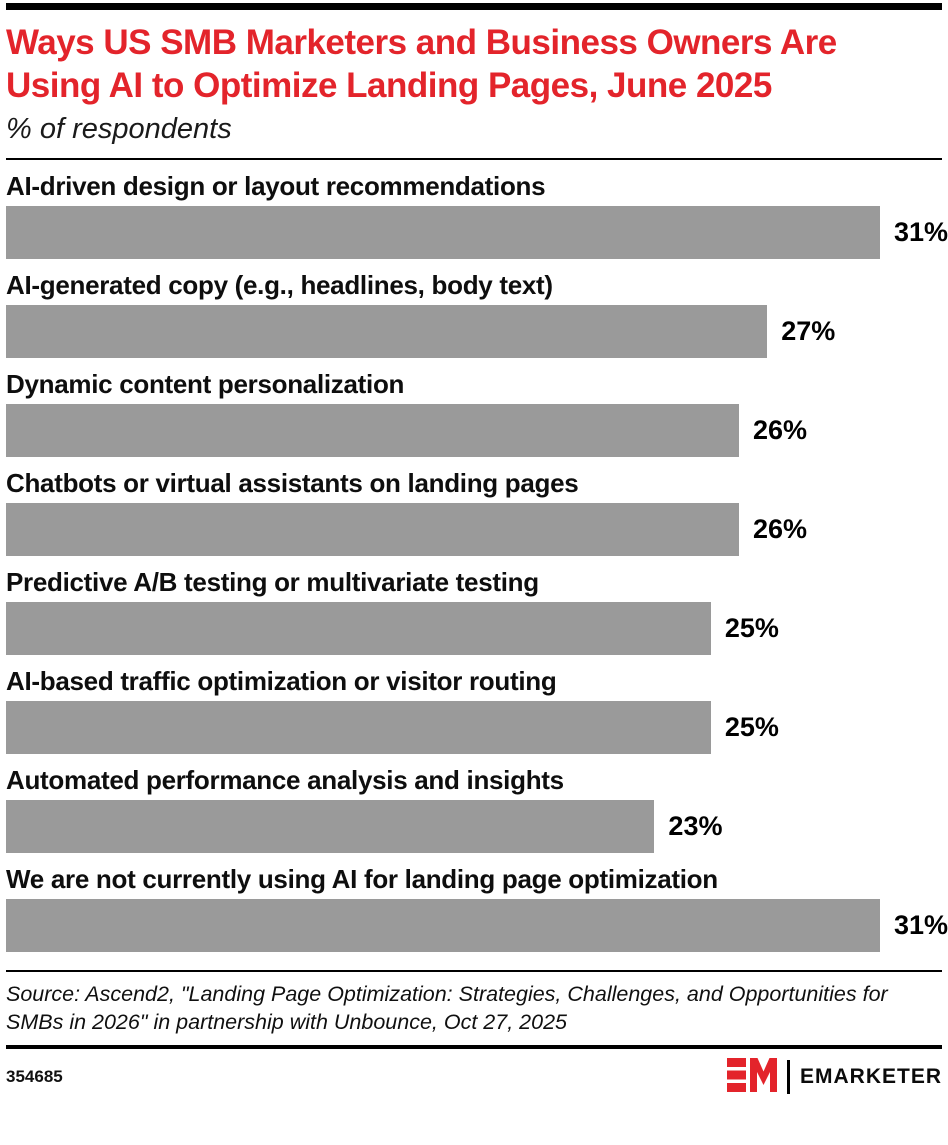 This screenshot has height=1145, width=948. I want to click on logo-divider, so click(788, 1077).